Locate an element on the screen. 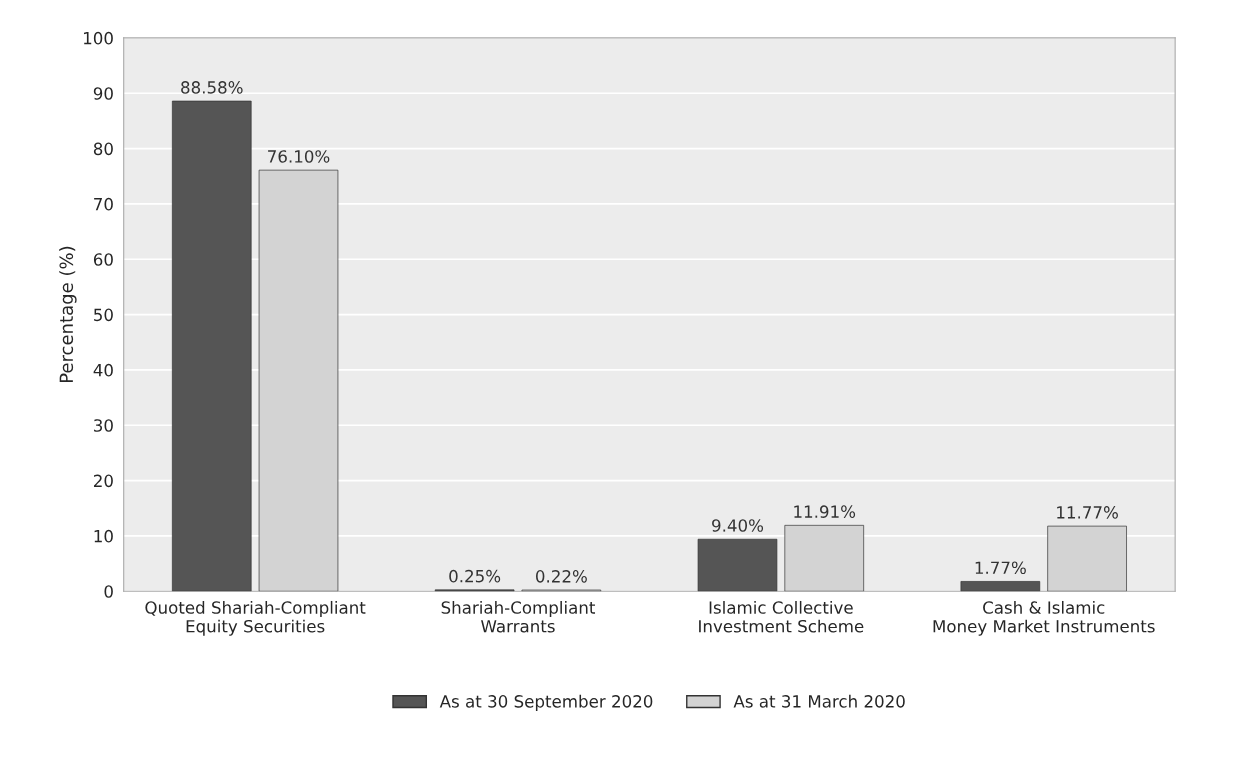 This screenshot has width=1237, height=758. data-label: 9.40% is located at coordinates (738, 525).